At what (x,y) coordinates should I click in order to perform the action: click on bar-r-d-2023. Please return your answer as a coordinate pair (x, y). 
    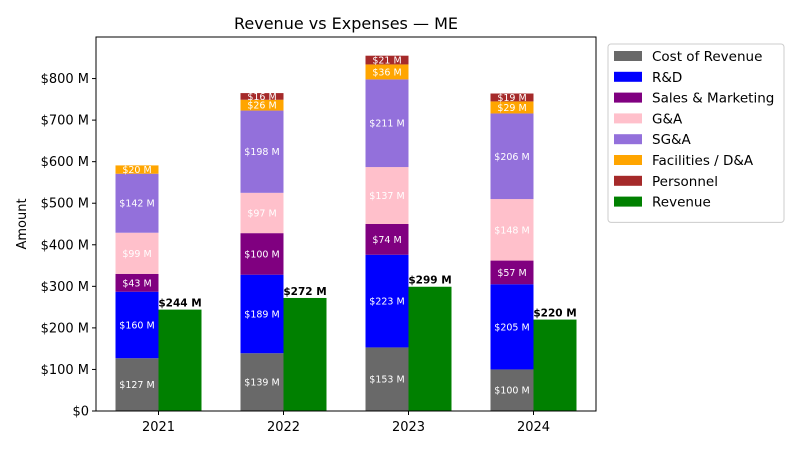
    Looking at the image, I should click on (387, 301).